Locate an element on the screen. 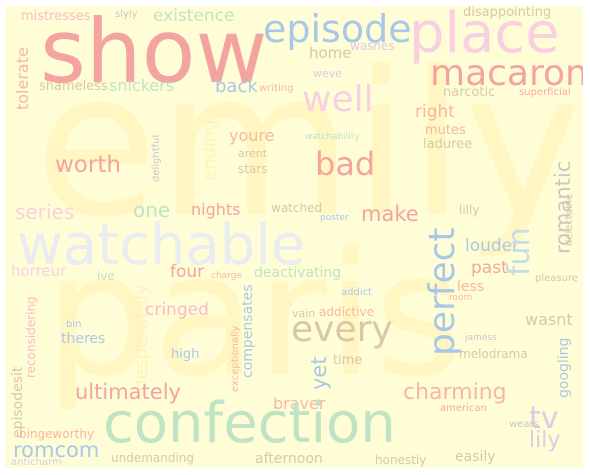 Image resolution: width=590 pixels, height=475 pixels. word-compensates: compensates is located at coordinates (248, 331).